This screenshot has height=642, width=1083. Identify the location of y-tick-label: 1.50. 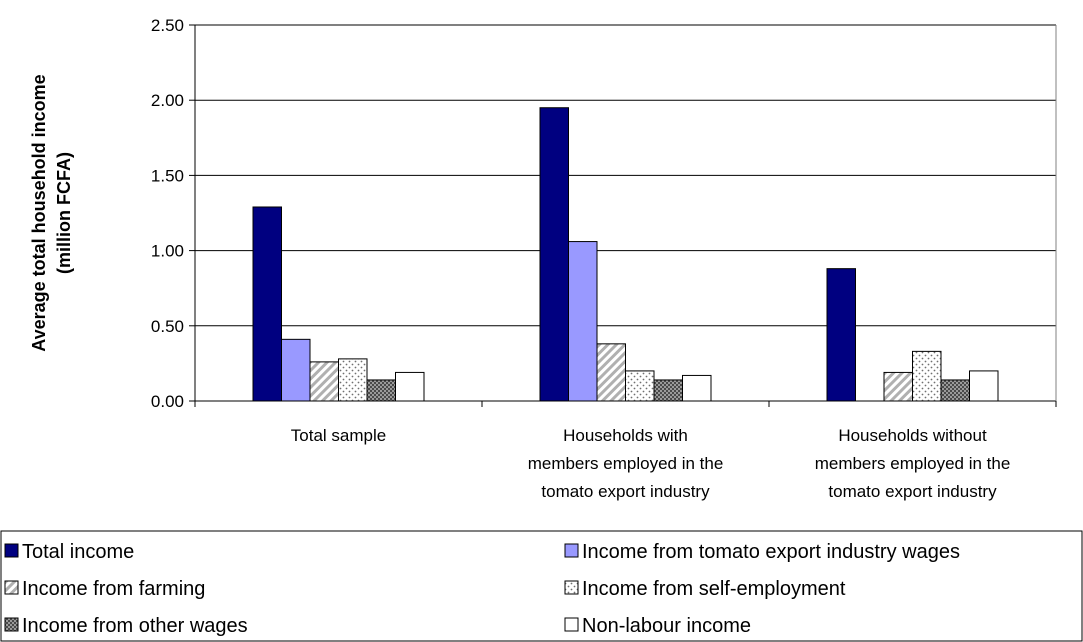
(167, 175).